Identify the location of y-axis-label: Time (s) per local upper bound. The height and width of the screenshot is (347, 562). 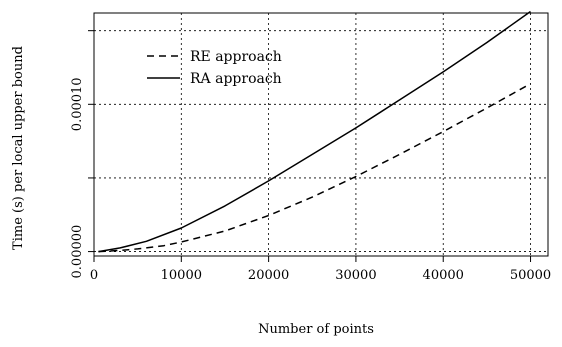
(18, 148).